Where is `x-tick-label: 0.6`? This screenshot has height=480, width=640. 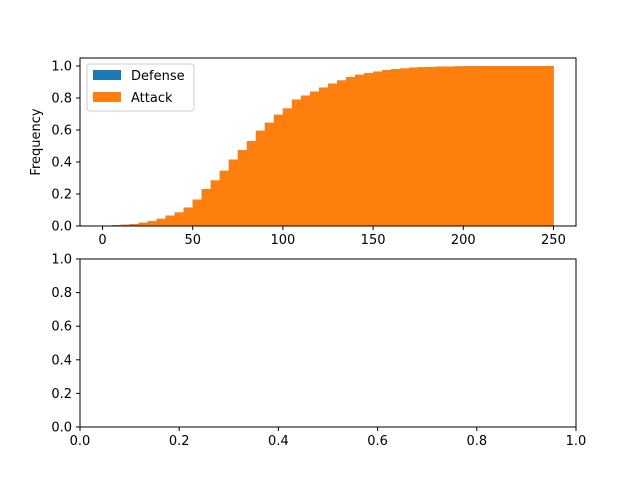 x-tick-label: 0.6 is located at coordinates (377, 441).